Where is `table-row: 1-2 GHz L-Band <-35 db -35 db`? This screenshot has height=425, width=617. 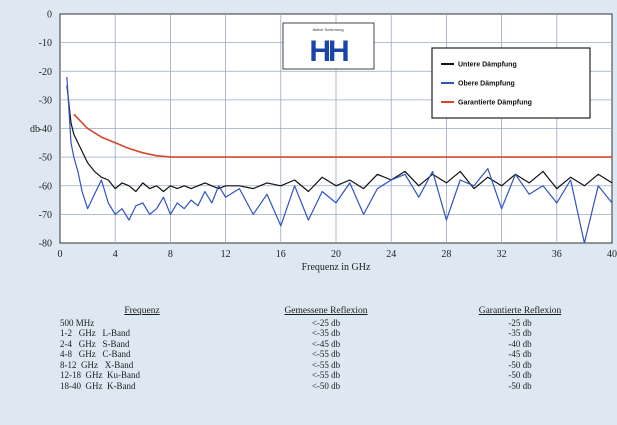 table-row: 1-2 GHz L-Band <-35 db -35 db is located at coordinates (336, 333).